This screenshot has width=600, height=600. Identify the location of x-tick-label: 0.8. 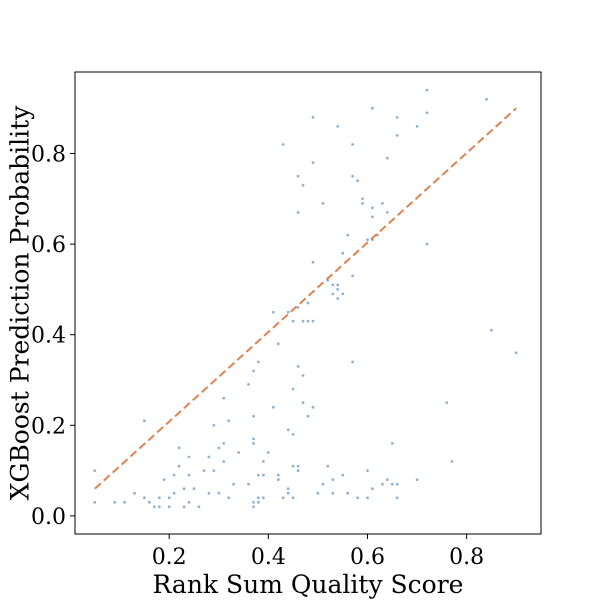
(466, 557).